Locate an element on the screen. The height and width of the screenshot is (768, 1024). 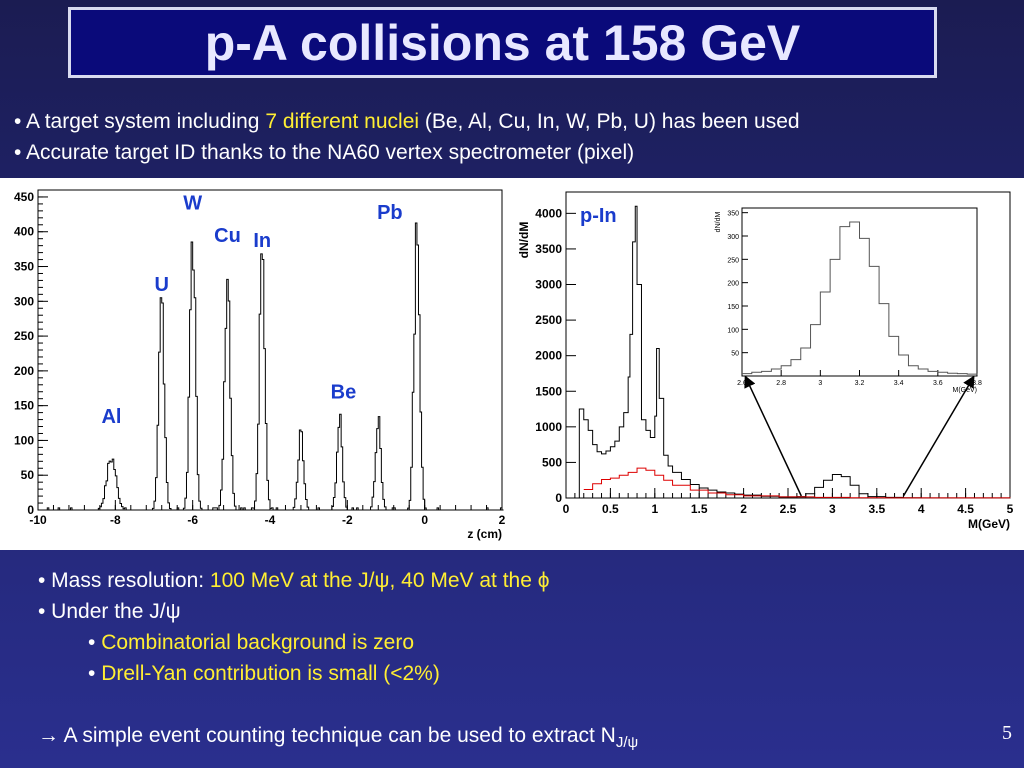
x-axis-label: M(GeV) is located at coordinates (989, 524).